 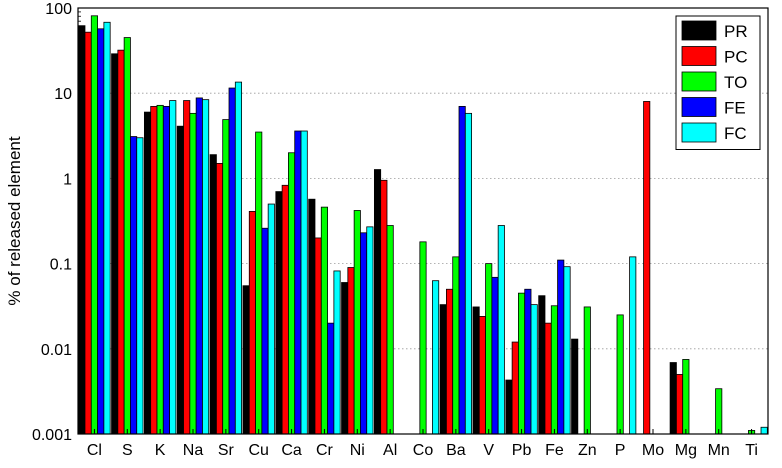 What do you see at coordinates (331, 378) in the screenshot?
I see `bar-fe-cr` at bounding box center [331, 378].